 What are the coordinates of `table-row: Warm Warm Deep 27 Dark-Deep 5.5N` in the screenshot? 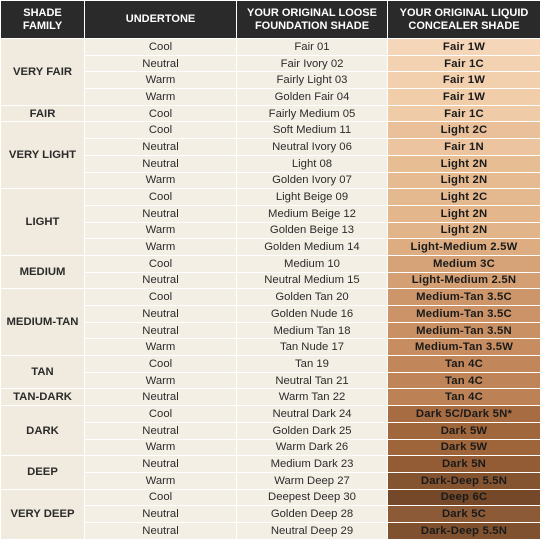 It's located at (270, 480).